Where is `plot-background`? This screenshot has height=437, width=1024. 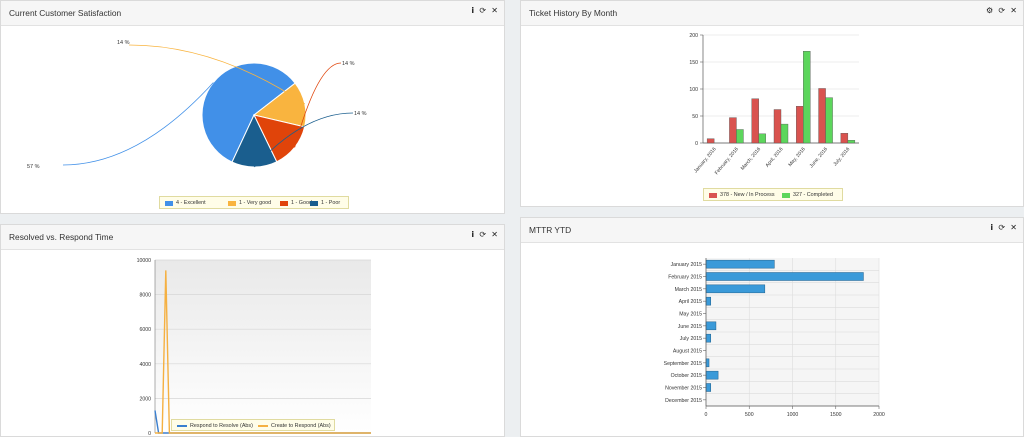
plot-background is located at coordinates (263, 346).